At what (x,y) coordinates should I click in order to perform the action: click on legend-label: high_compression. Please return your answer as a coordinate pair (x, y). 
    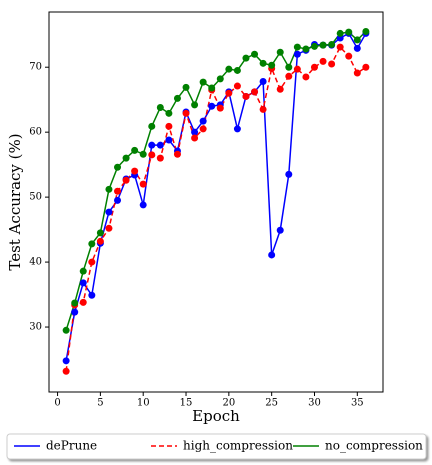
    Looking at the image, I should click on (238, 446).